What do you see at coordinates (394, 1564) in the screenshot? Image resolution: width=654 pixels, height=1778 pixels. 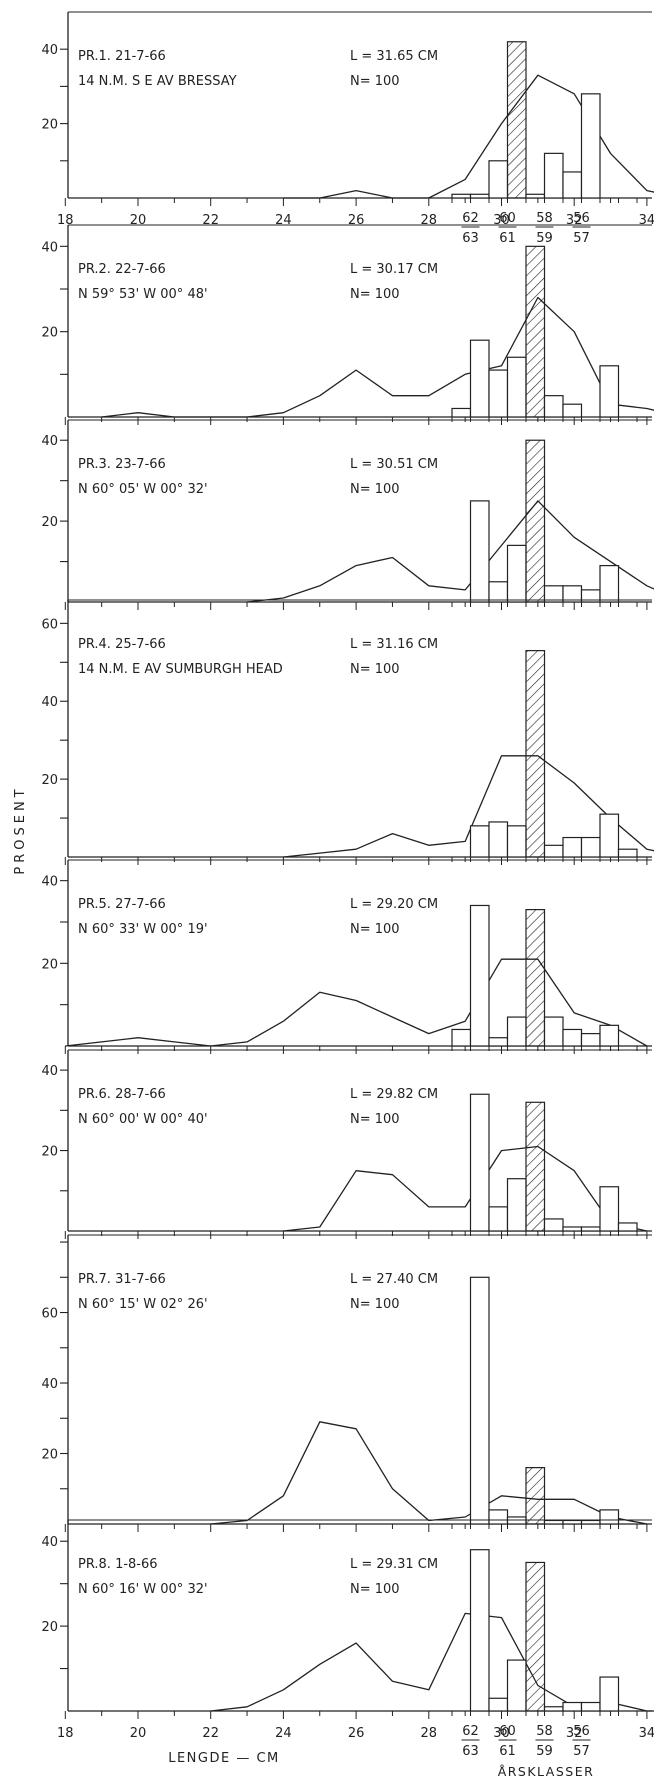 I see `mean-length: L = 29.31 CM` at bounding box center [394, 1564].